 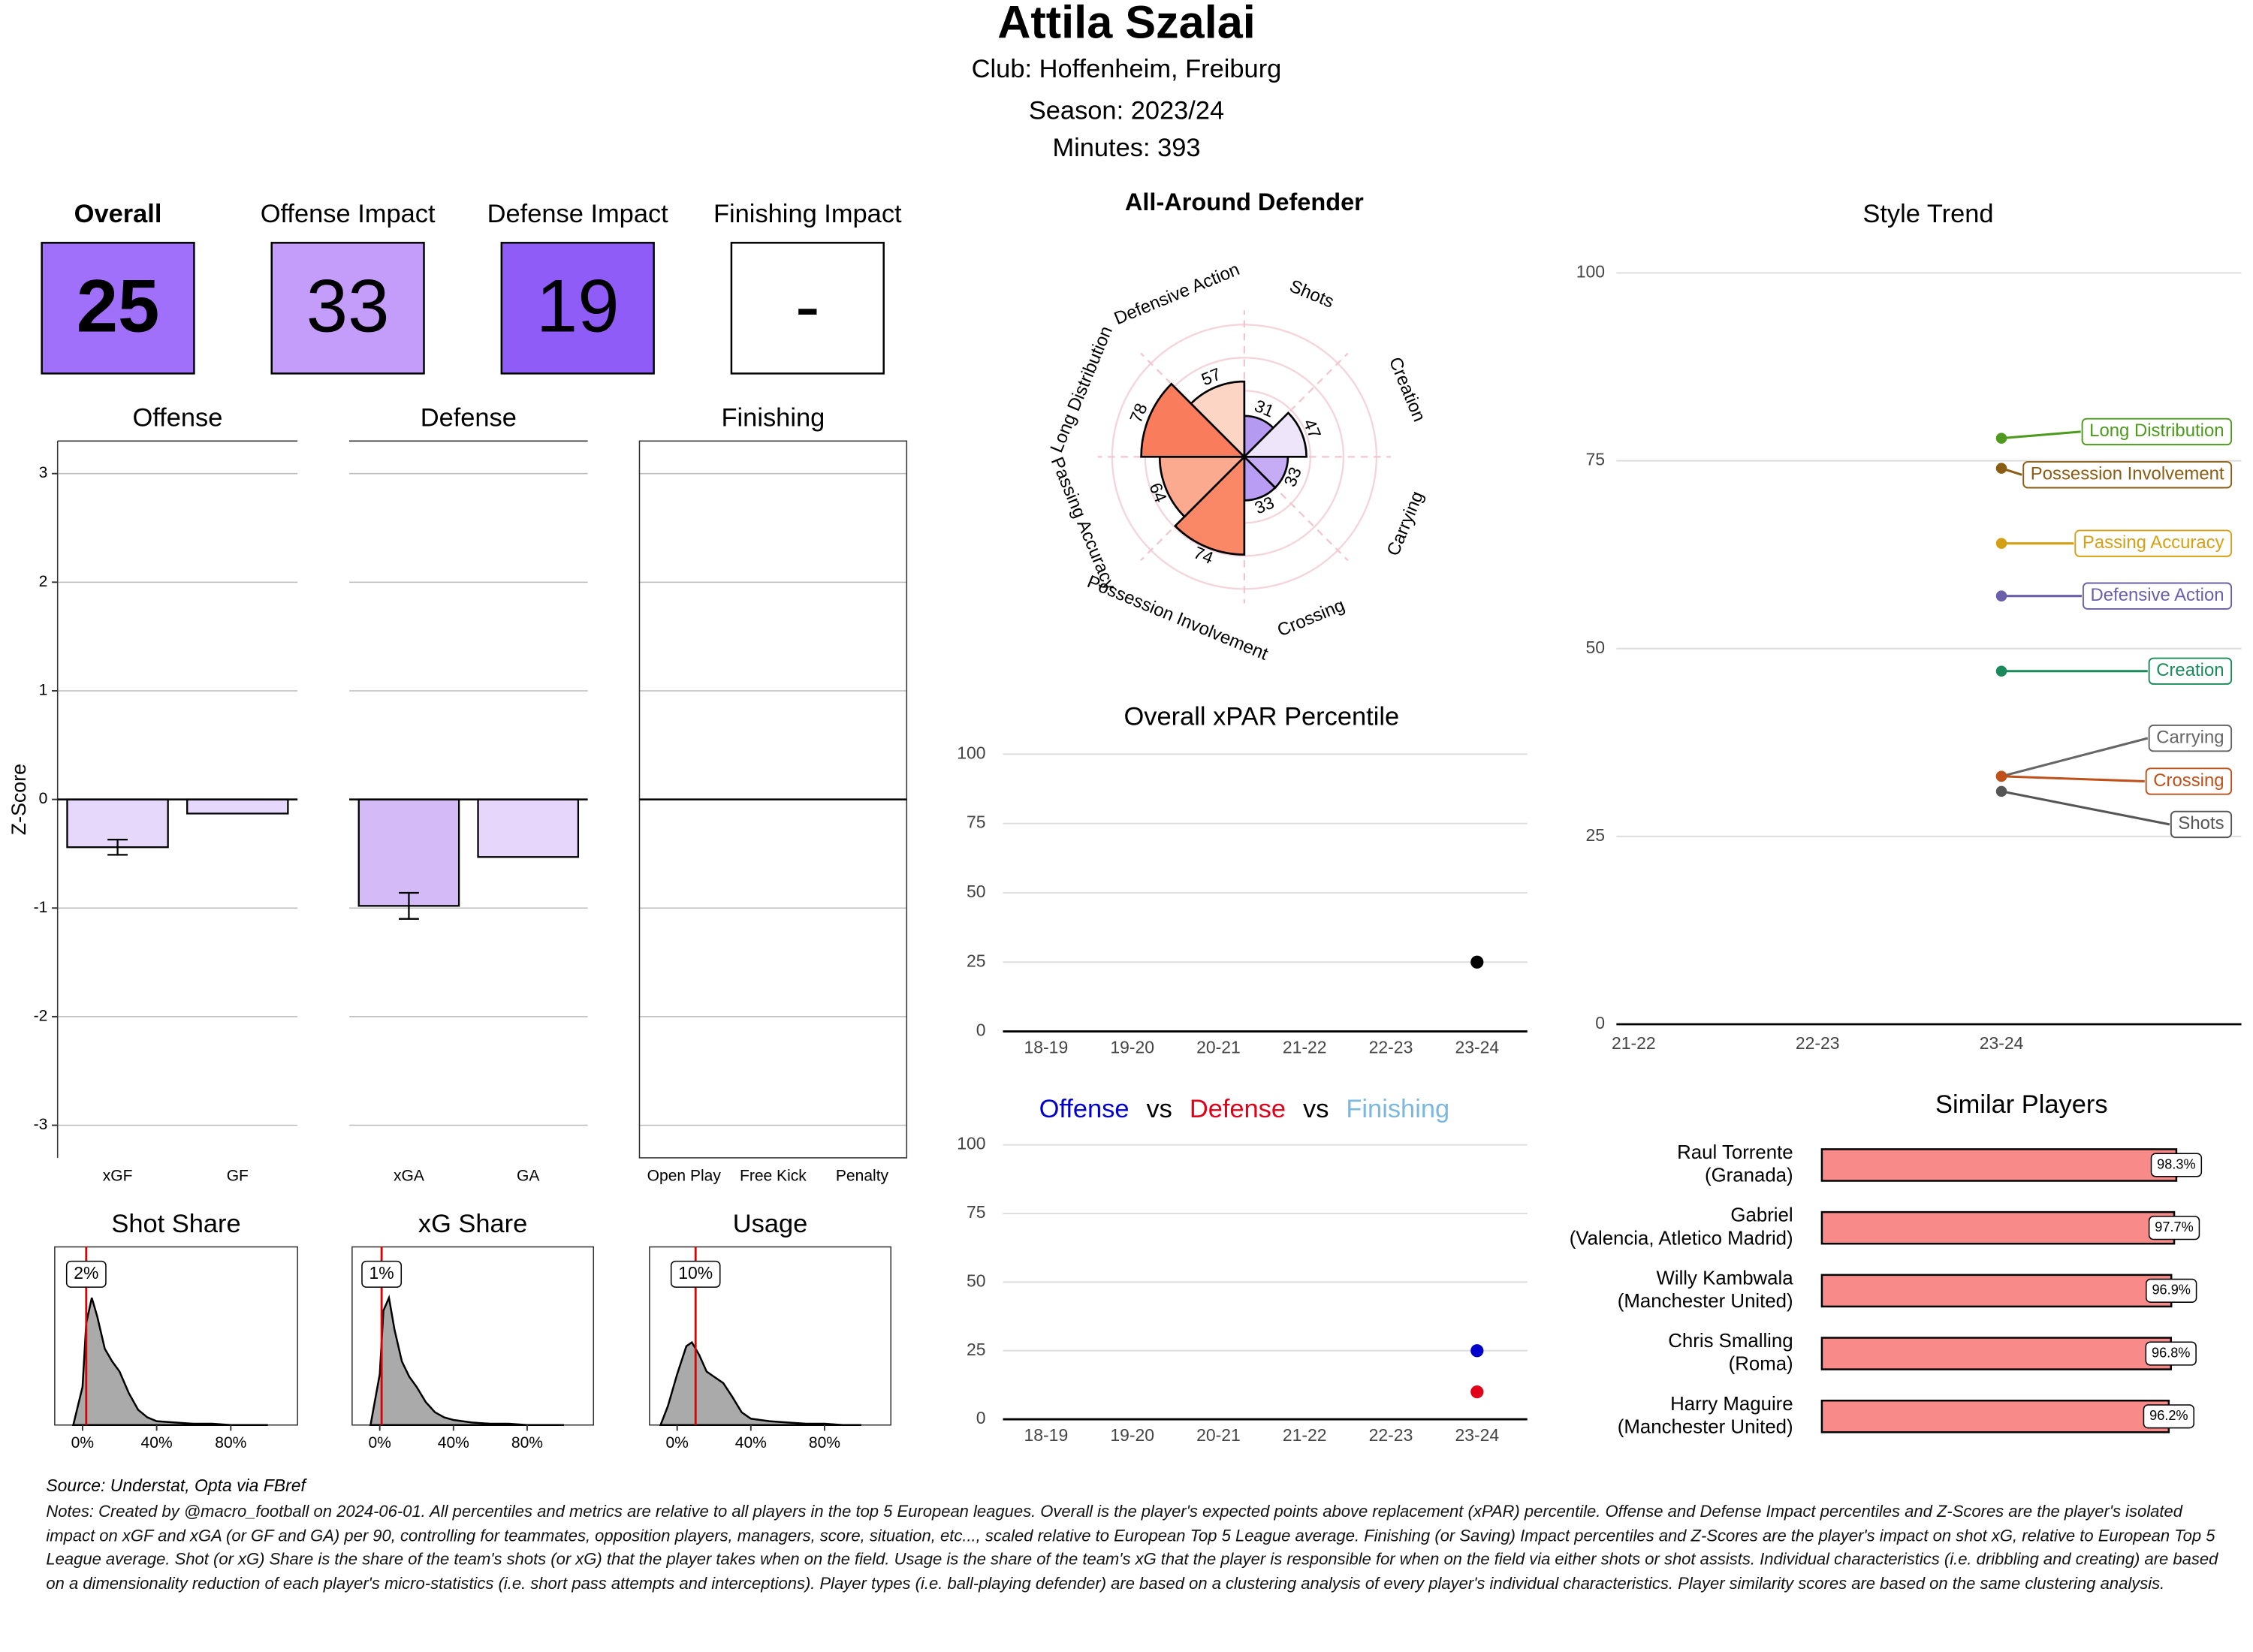 I want to click on score-box, so click(x=807, y=308).